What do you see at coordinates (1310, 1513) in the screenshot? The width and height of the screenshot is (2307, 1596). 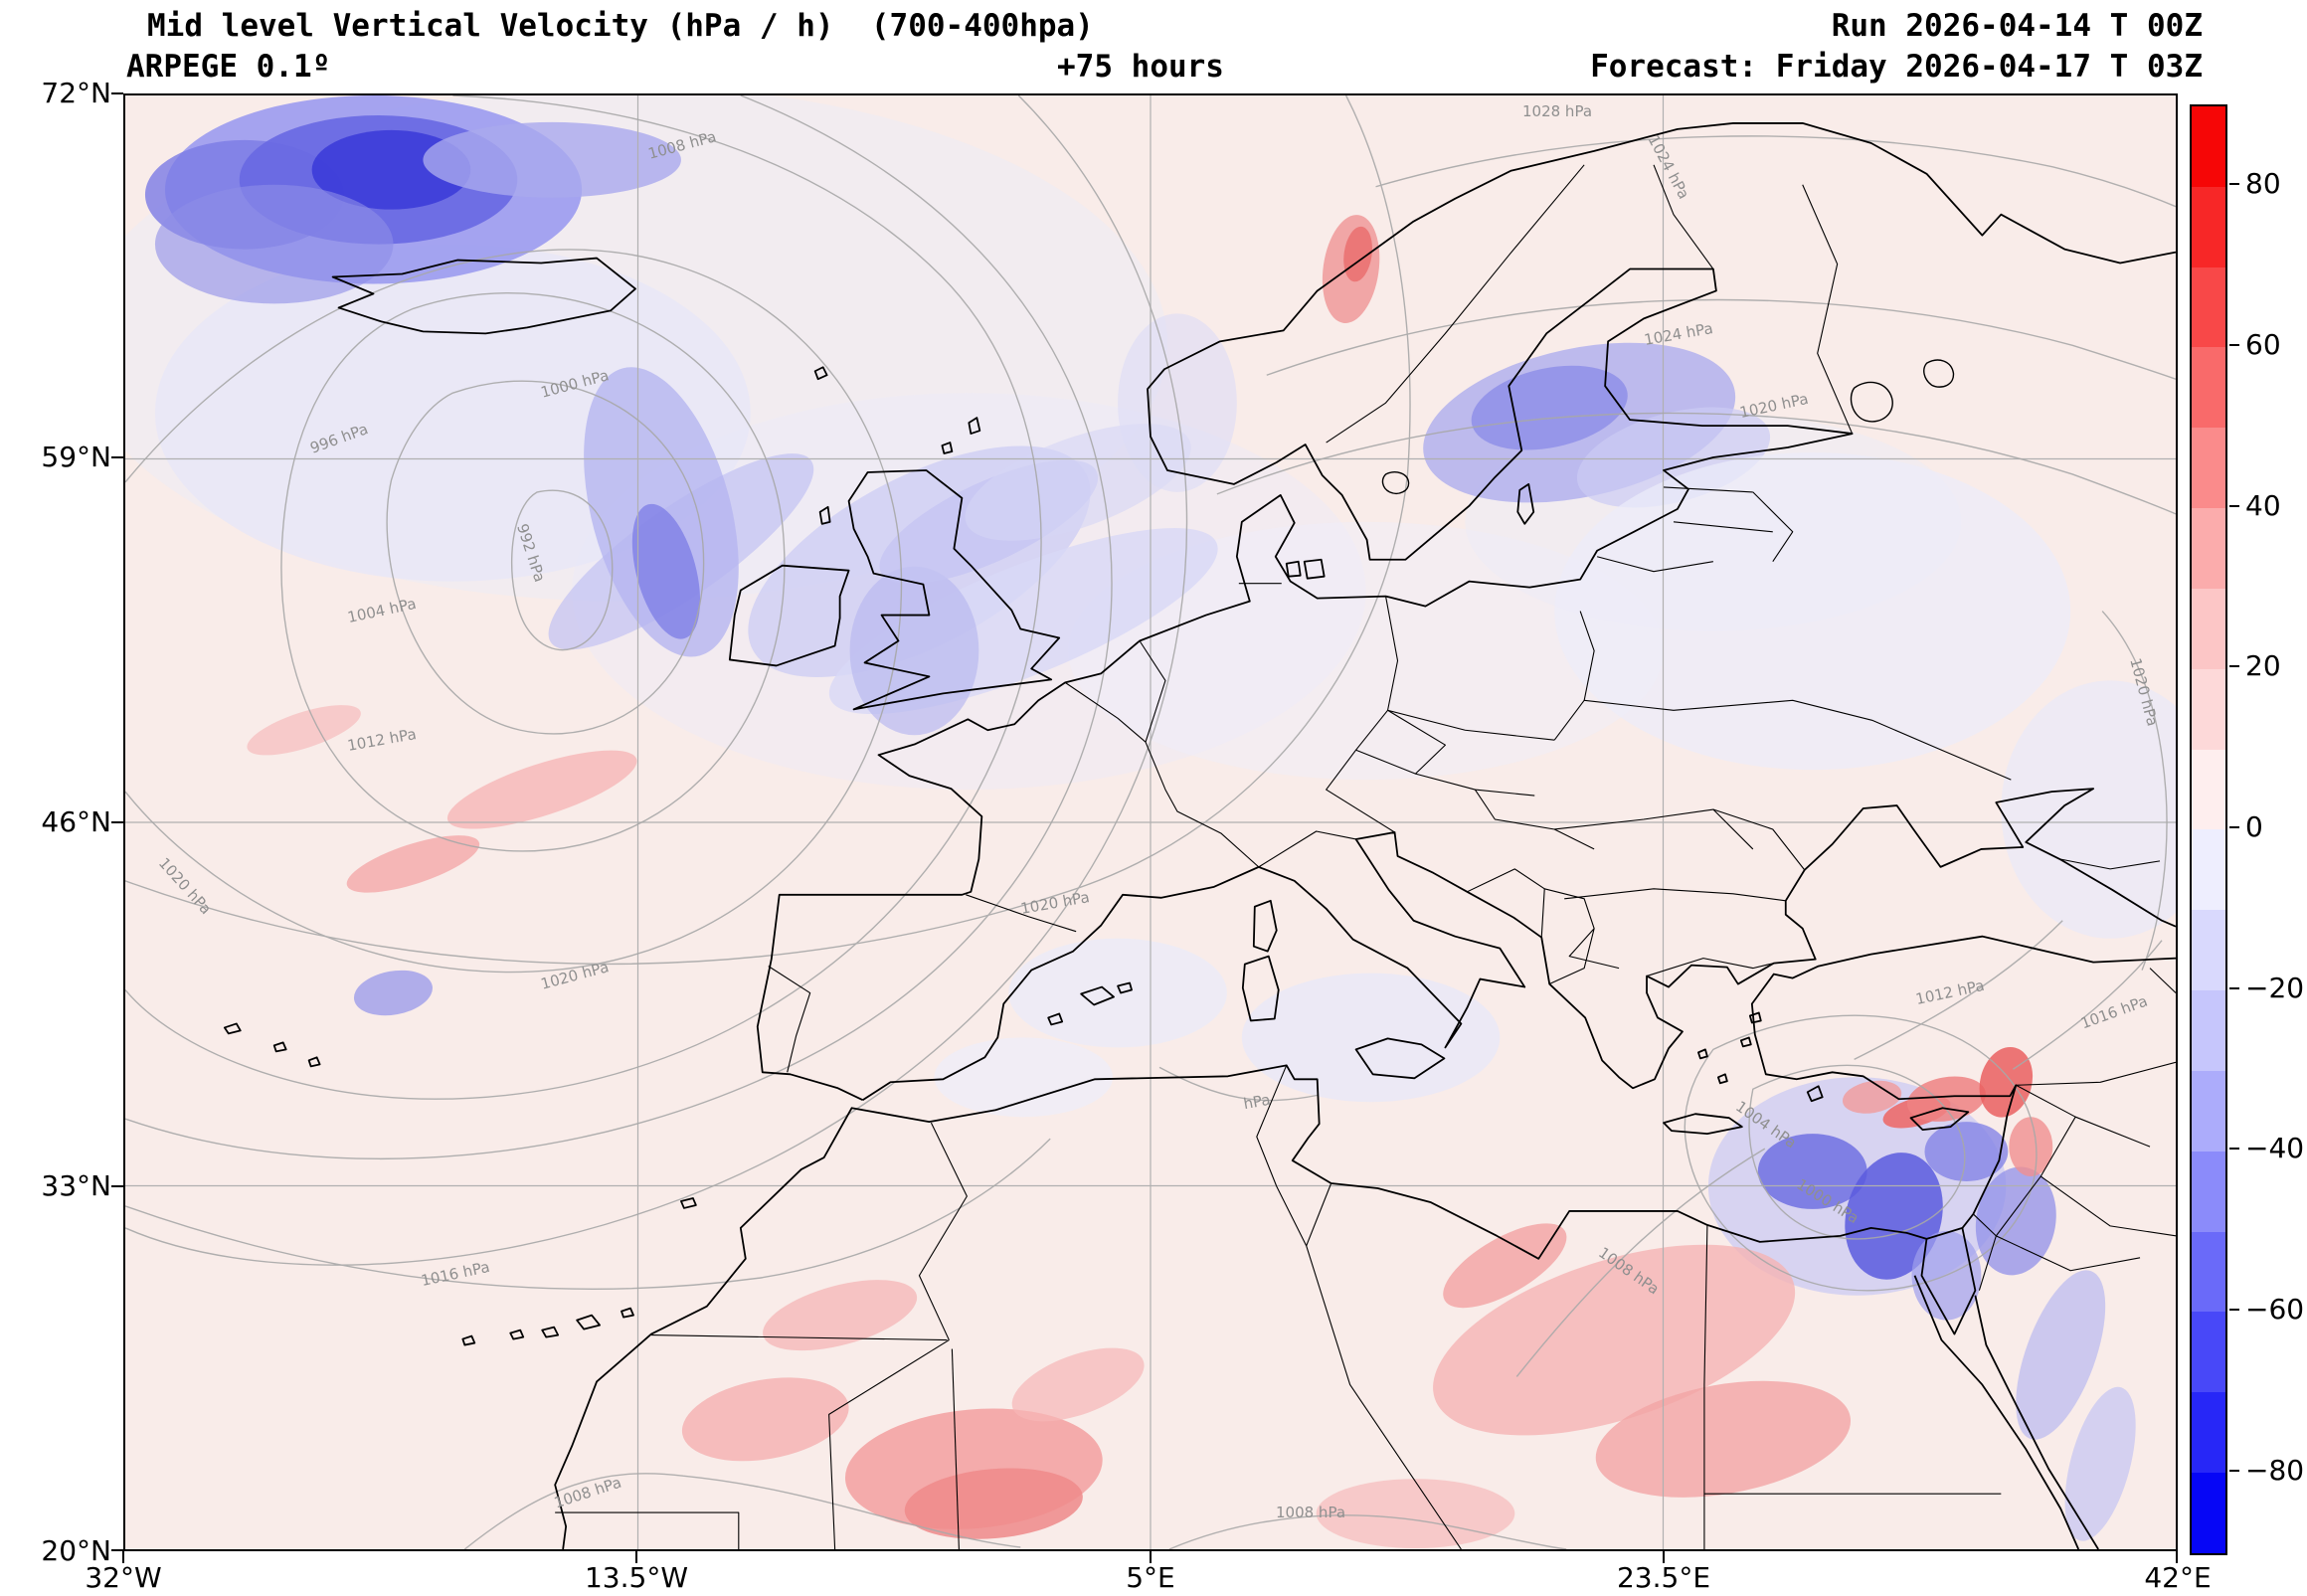 I see `isobar-label: 1008 hPa` at bounding box center [1310, 1513].